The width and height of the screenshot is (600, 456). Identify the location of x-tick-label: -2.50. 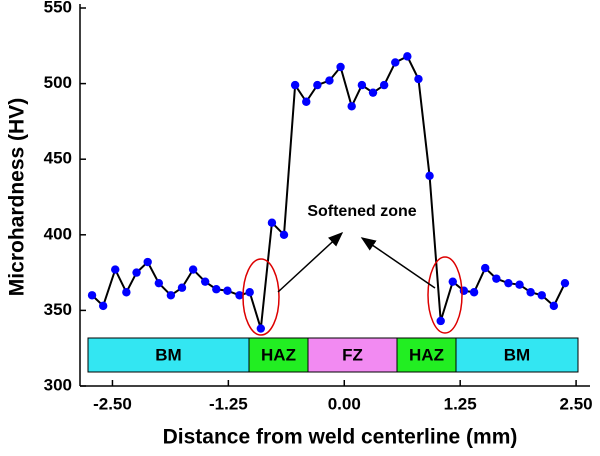
(112, 403).